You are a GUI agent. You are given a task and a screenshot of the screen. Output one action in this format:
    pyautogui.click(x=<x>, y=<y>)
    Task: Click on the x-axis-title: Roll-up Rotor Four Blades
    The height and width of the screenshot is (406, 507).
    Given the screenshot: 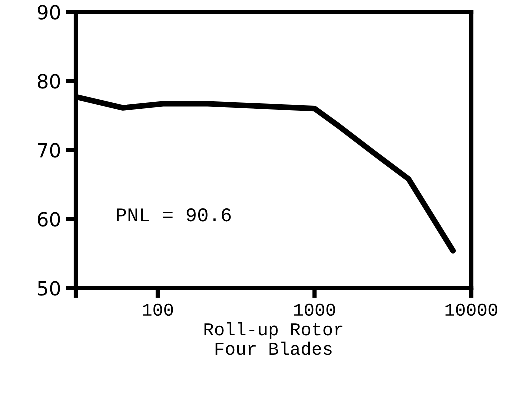 What is the action you would take?
    pyautogui.click(x=273, y=339)
    